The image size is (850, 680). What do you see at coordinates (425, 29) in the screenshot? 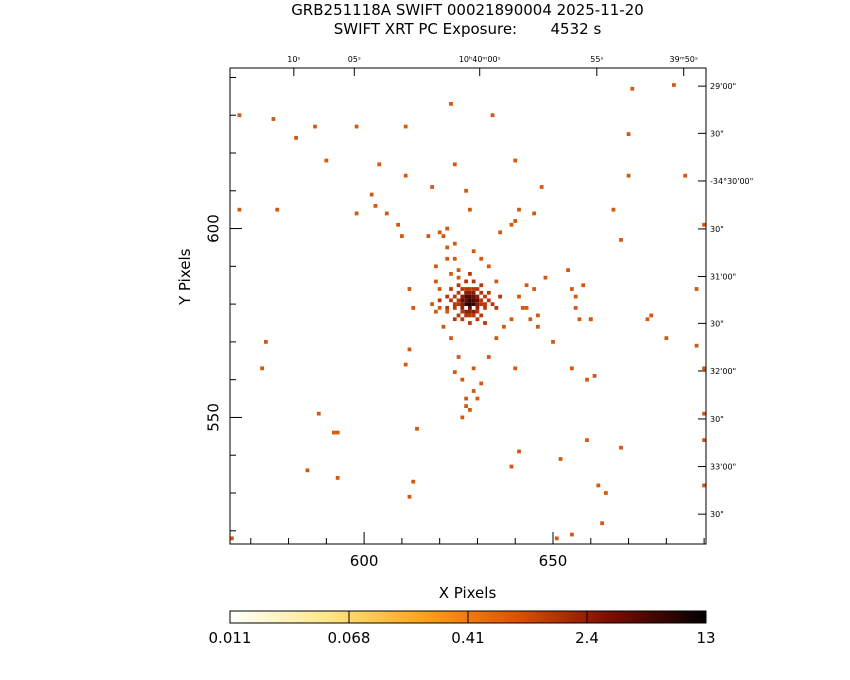
I see `chart-subtitle: SWIFT XRT PC Exposure: 4532 s` at bounding box center [425, 29].